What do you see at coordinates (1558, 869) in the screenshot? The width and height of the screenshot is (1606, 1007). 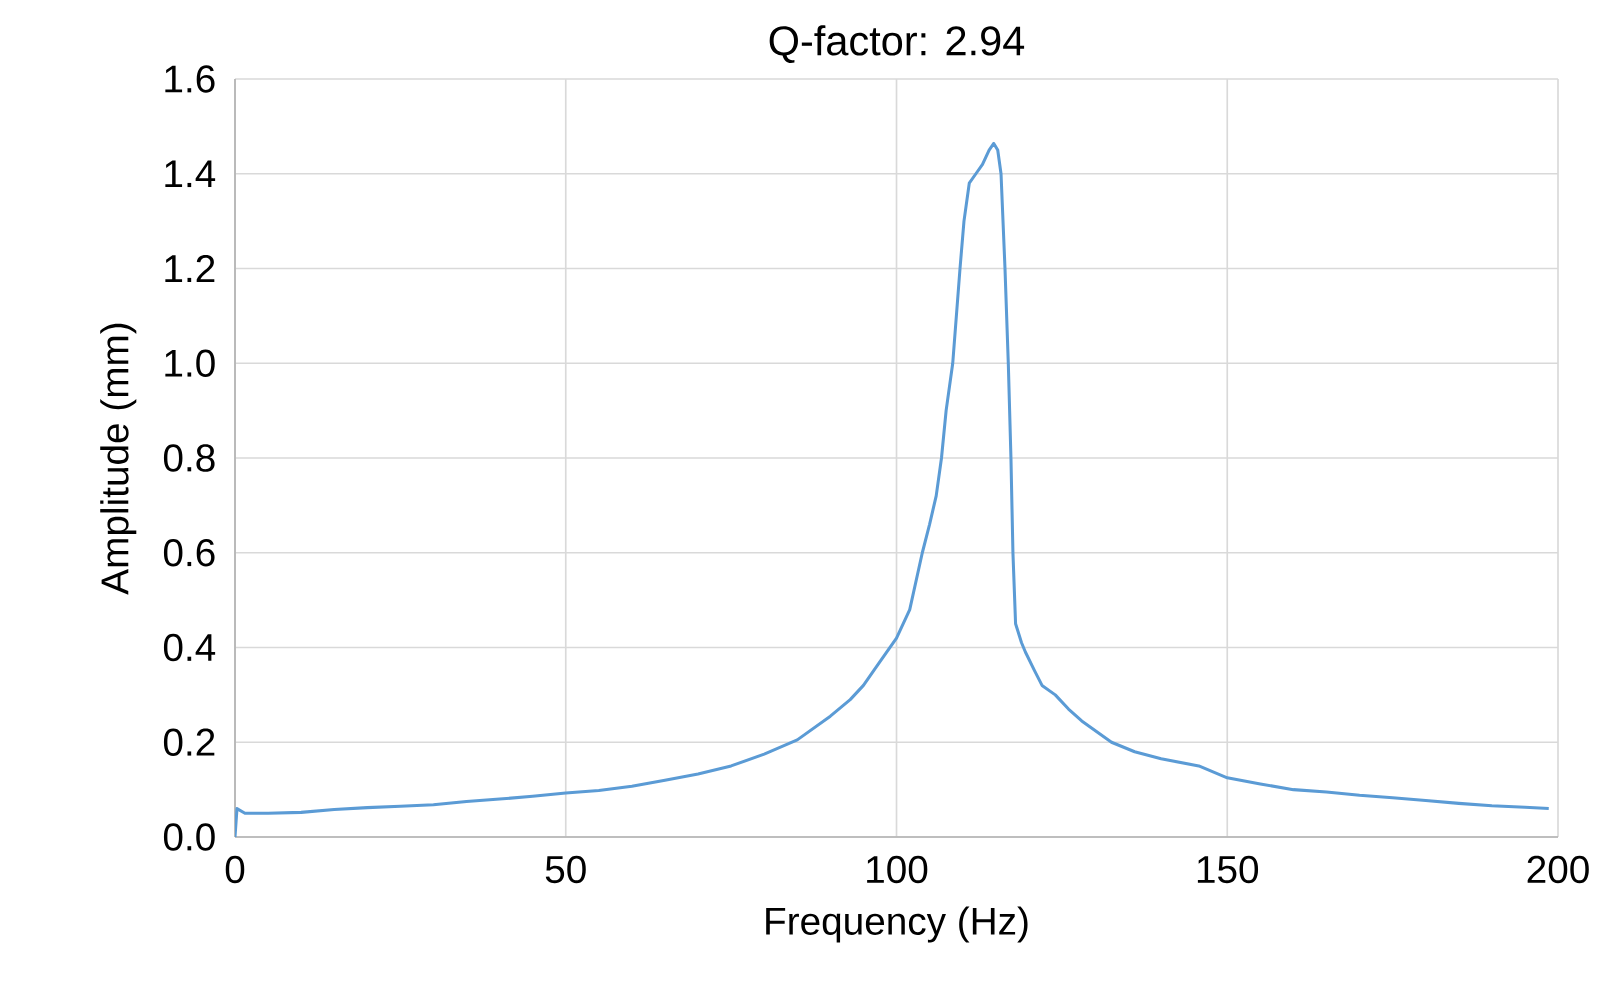 I see `x-tick-label: 200` at bounding box center [1558, 869].